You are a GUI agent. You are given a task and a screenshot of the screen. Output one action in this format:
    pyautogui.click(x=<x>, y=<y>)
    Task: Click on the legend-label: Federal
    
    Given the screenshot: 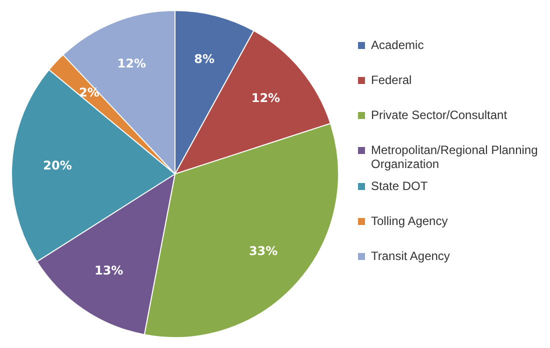 What is the action you would take?
    pyautogui.click(x=391, y=80)
    